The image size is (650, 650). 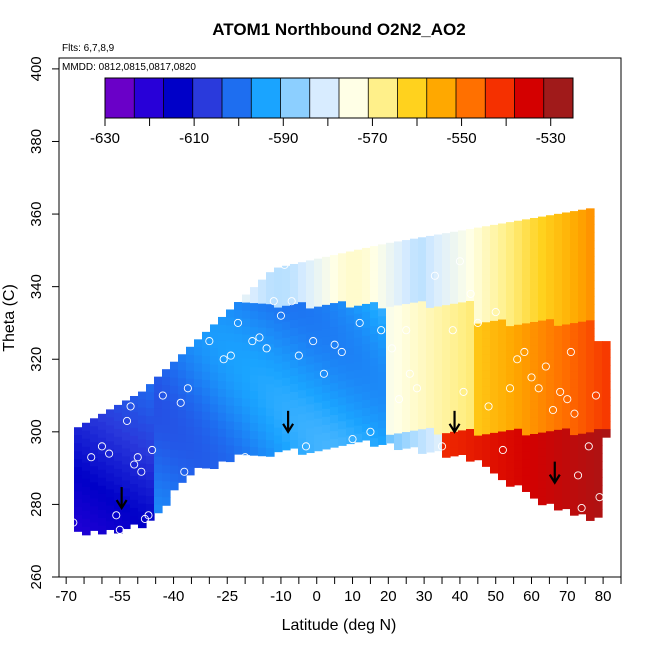 What do you see at coordinates (9, 318) in the screenshot?
I see `y-axis-label: Theta (C)` at bounding box center [9, 318].